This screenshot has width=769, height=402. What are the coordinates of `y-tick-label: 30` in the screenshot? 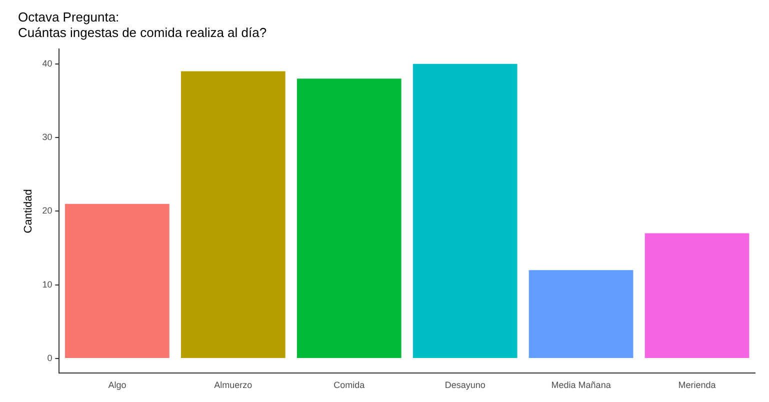 It's located at (47, 137).